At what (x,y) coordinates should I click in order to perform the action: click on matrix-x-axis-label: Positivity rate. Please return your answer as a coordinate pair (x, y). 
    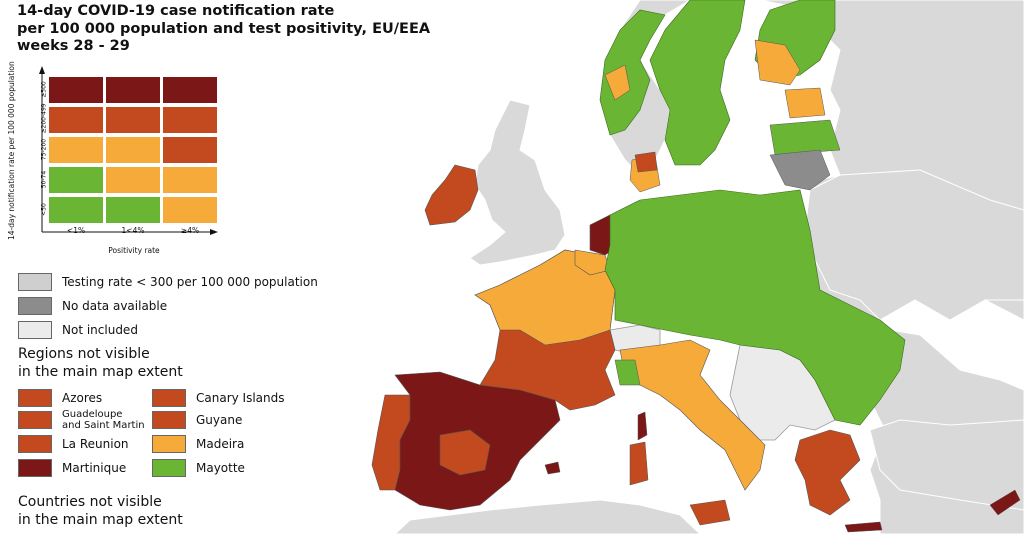
    Looking at the image, I should click on (134, 250).